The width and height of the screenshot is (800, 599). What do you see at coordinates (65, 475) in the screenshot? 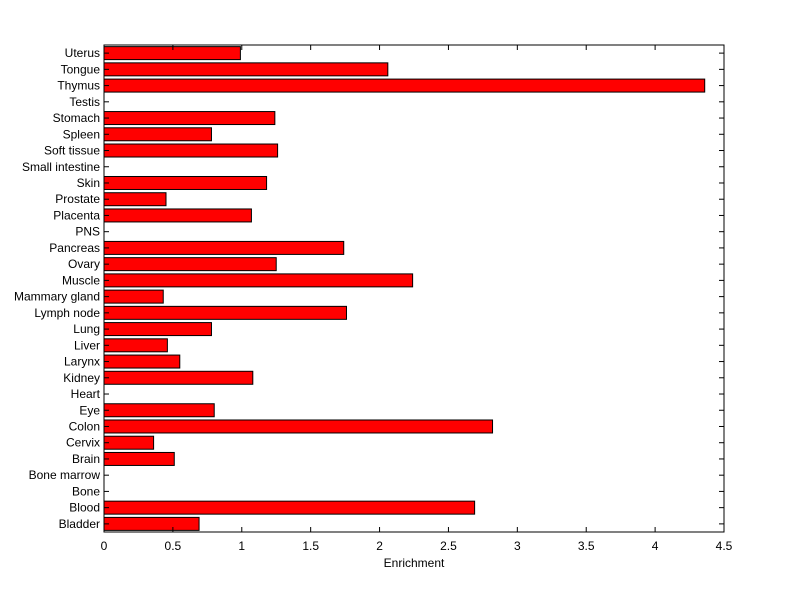
I see `y-tick-label: Bone marrow` at bounding box center [65, 475].